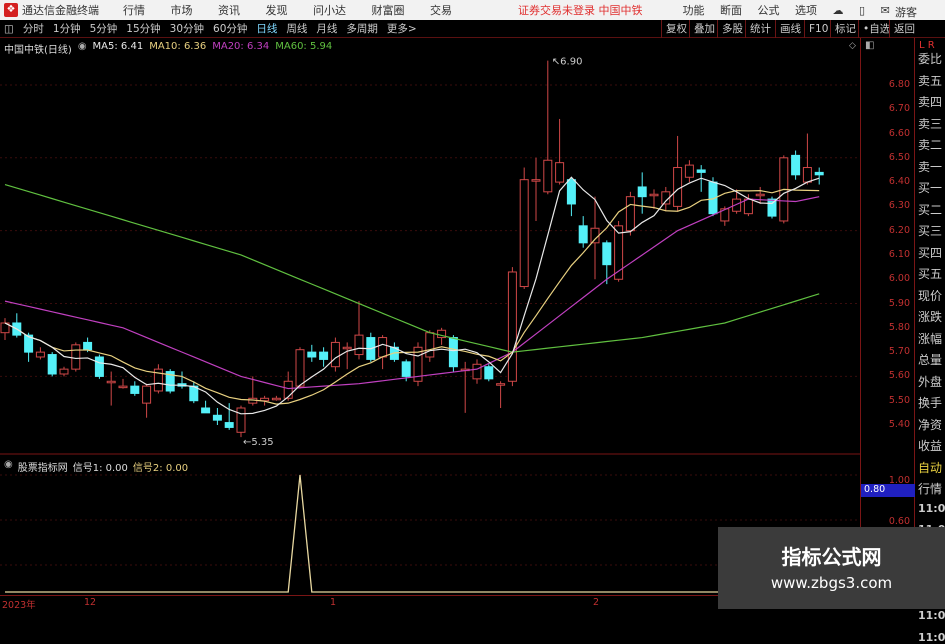 The height and width of the screenshot is (644, 945). What do you see at coordinates (298, 10) in the screenshot?
I see `main-menu: 行情 市场 资讯 发现 问小达 财富圈 交易` at bounding box center [298, 10].